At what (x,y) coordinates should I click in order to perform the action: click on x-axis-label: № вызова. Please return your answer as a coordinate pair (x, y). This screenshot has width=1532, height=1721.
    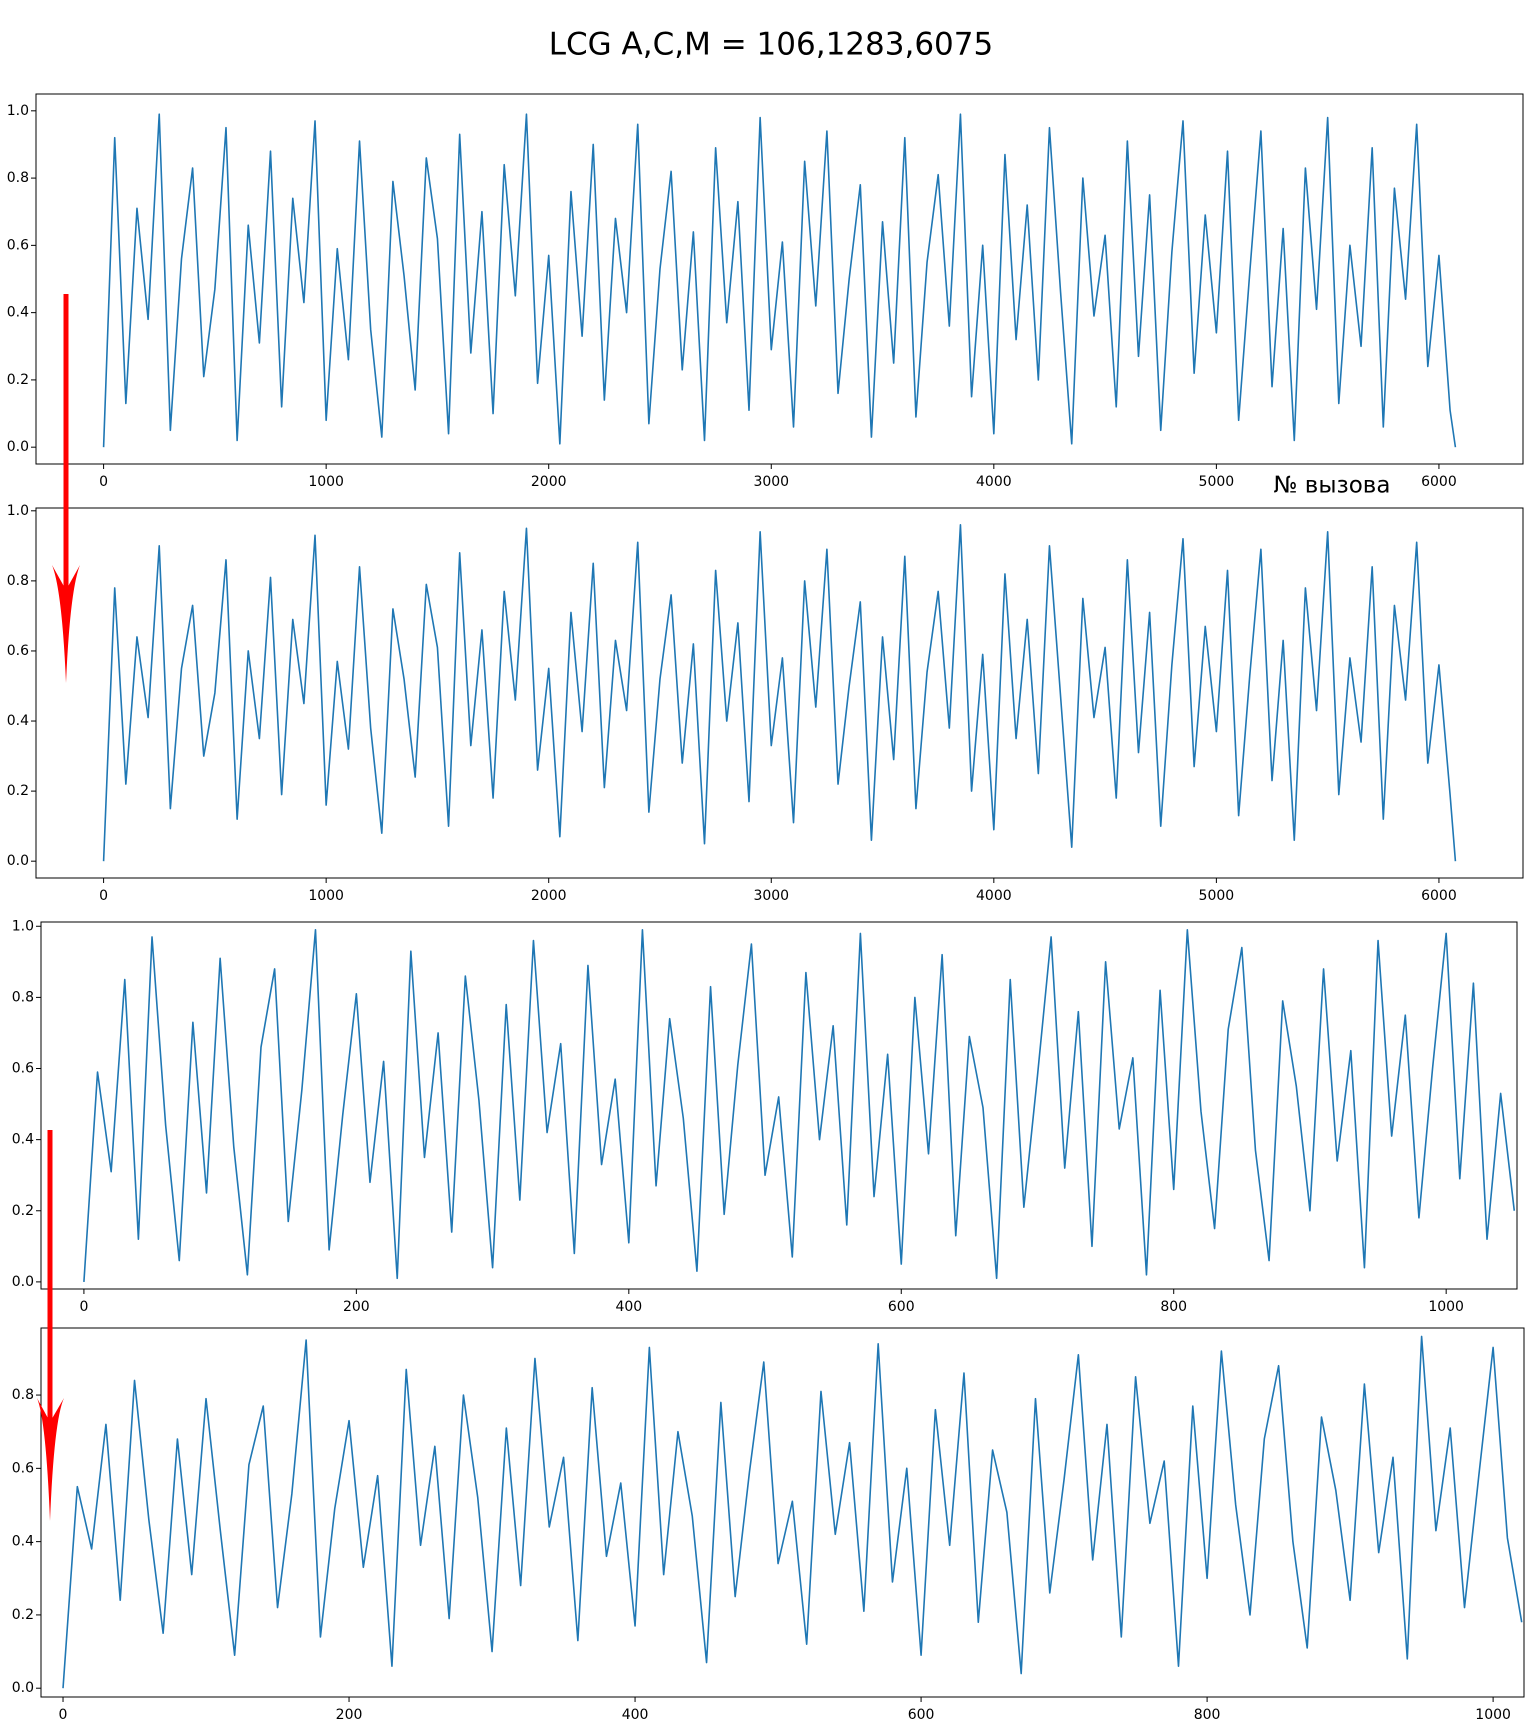
    Looking at the image, I should click on (1332, 486).